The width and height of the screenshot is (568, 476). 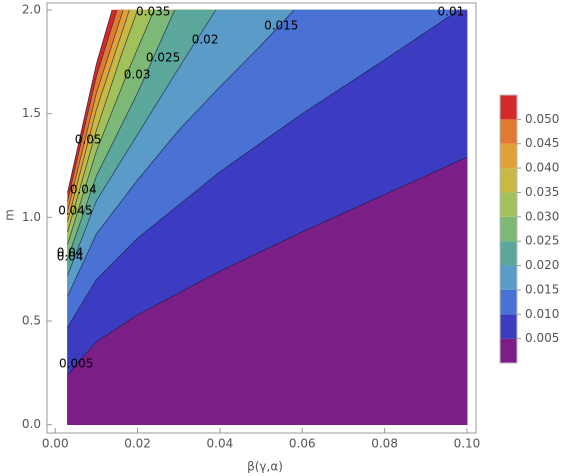 What do you see at coordinates (31, 321) in the screenshot?
I see `y-tick-label: 0.5` at bounding box center [31, 321].